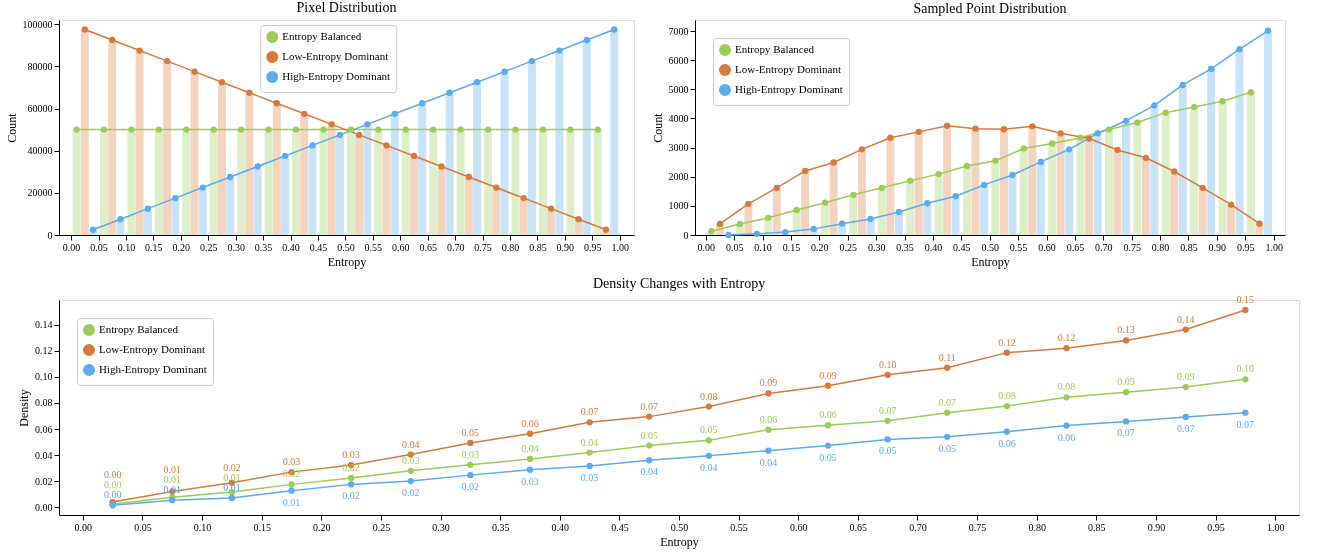 This screenshot has height=554, width=1327. I want to click on x-tick-label: 0.50, so click(346, 247).